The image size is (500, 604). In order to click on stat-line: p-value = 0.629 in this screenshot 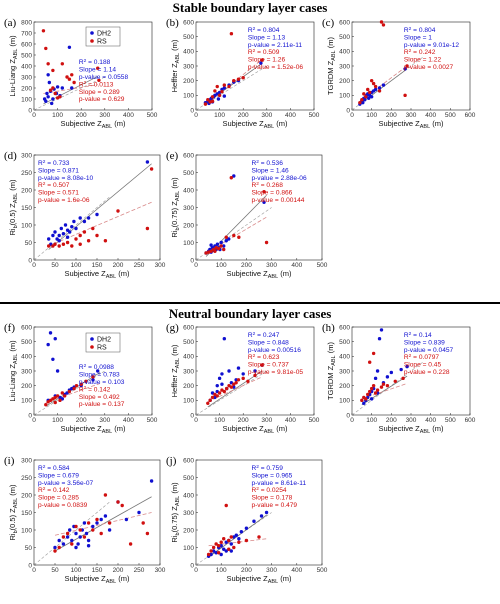, I will do `click(102, 99)`.